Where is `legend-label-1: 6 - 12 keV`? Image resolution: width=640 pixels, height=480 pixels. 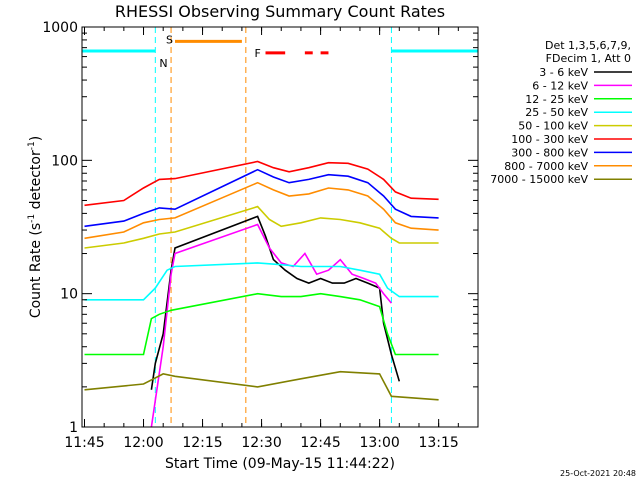
legend-label-1: 6 - 12 keV is located at coordinates (560, 85).